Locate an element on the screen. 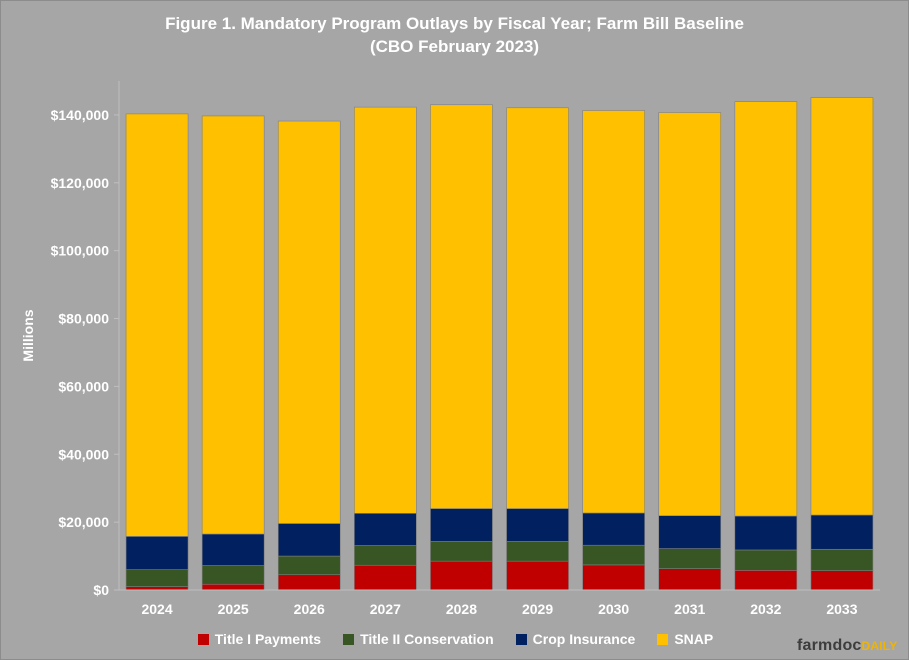  bar-snap-2025 is located at coordinates (233, 325).